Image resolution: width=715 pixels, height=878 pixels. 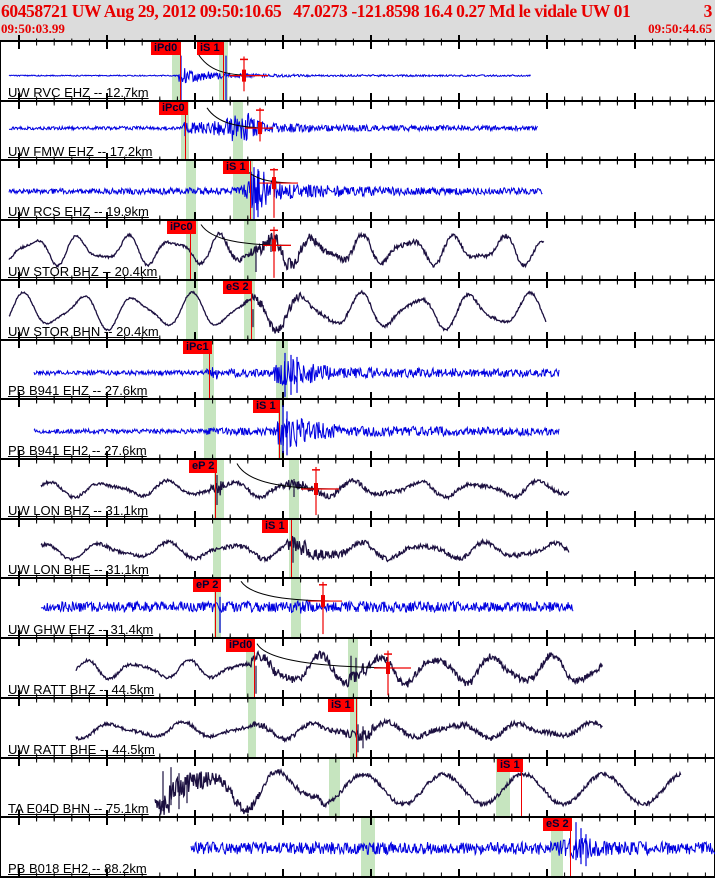 I want to click on trace-panel: iPd0 iS 1 UW RVC EHZ -- 12.7km, so click(x=358, y=71).